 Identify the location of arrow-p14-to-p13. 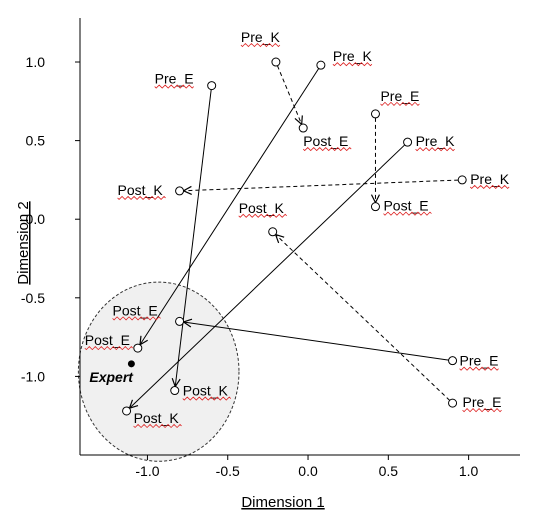
(363, 318).